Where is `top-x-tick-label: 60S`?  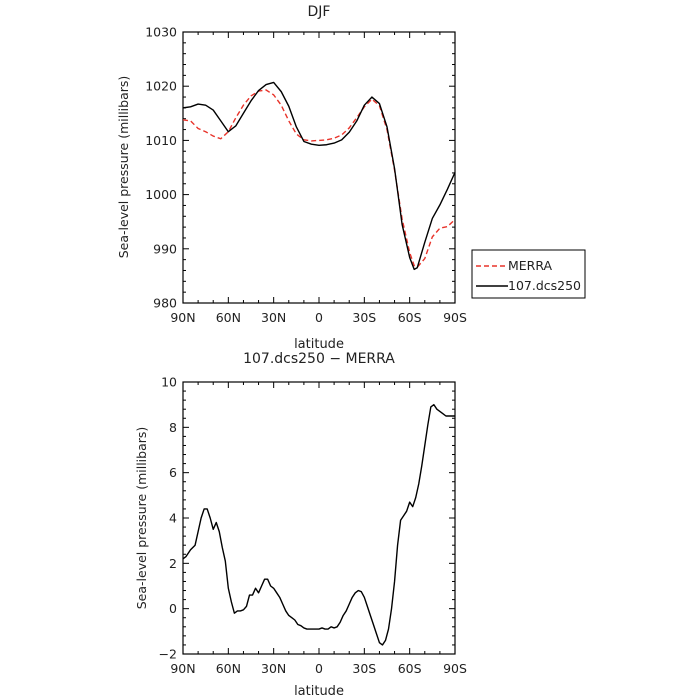
top-x-tick-label: 60S is located at coordinates (410, 317).